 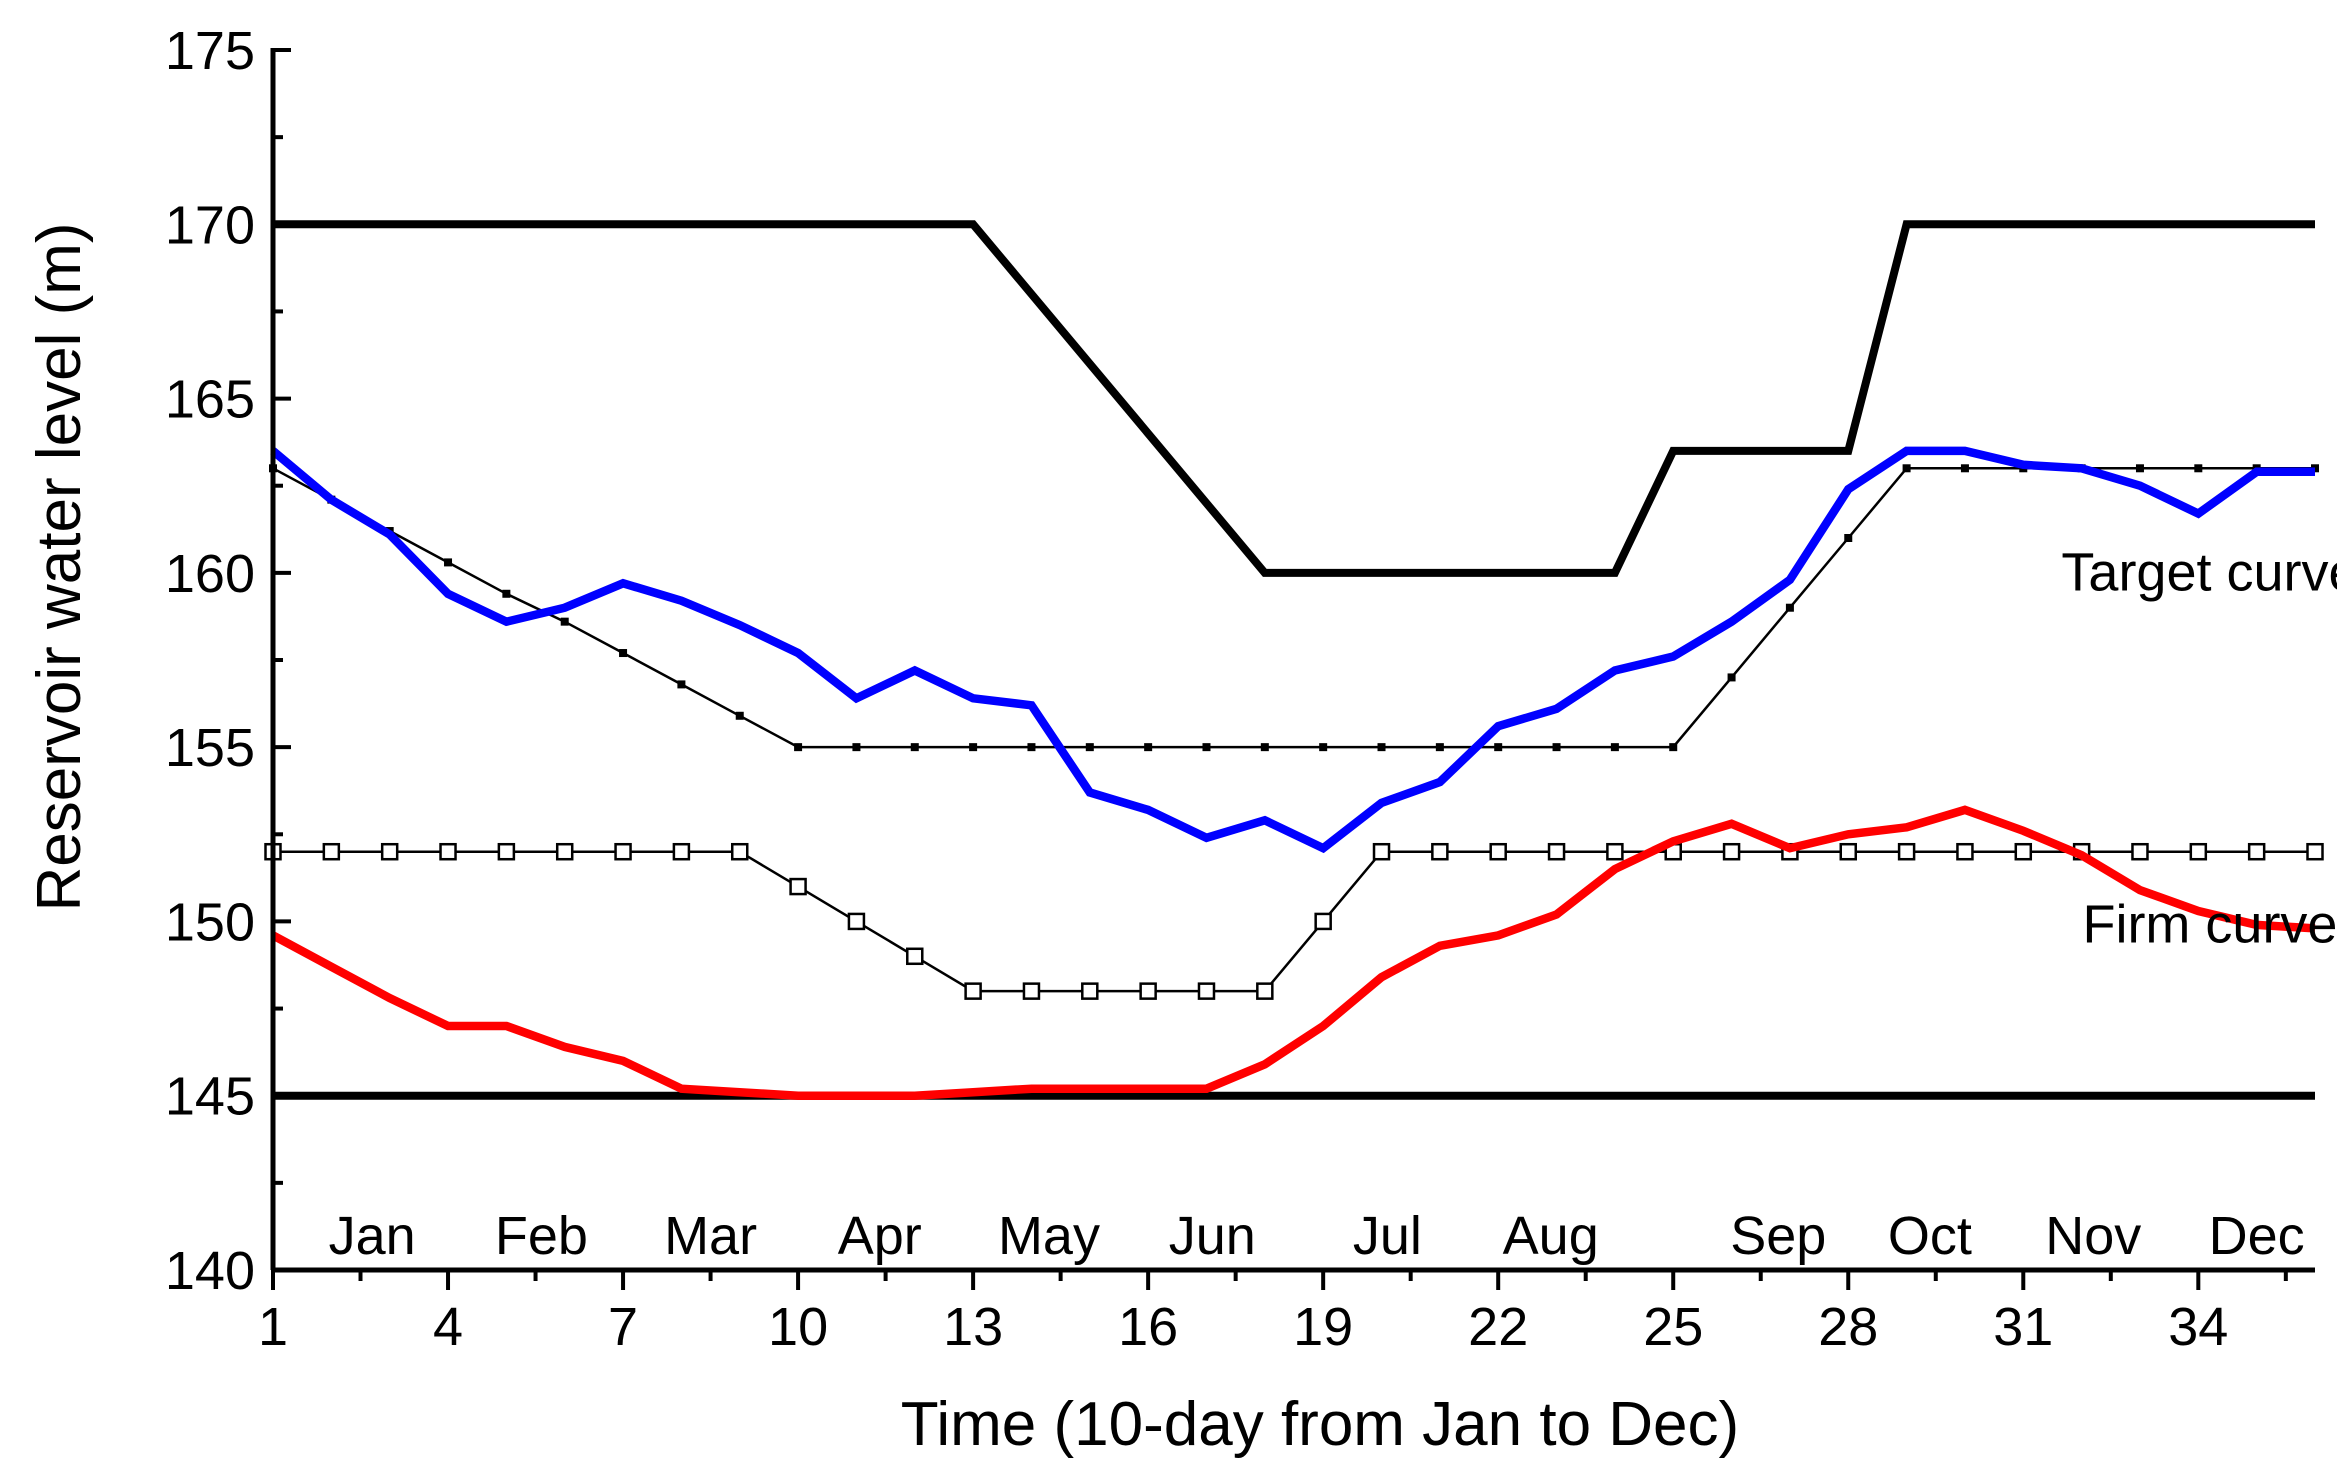 What do you see at coordinates (273, 1327) in the screenshot?
I see `x-tick-label: 1` at bounding box center [273, 1327].